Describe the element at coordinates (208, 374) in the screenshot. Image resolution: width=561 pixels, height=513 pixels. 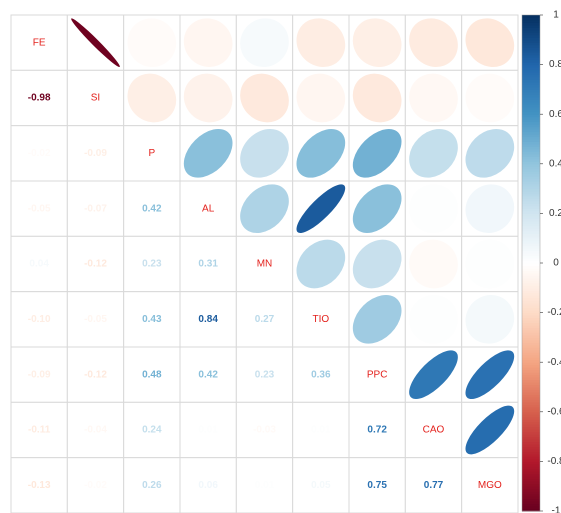
I see `correlation-label: 0.42` at that location.